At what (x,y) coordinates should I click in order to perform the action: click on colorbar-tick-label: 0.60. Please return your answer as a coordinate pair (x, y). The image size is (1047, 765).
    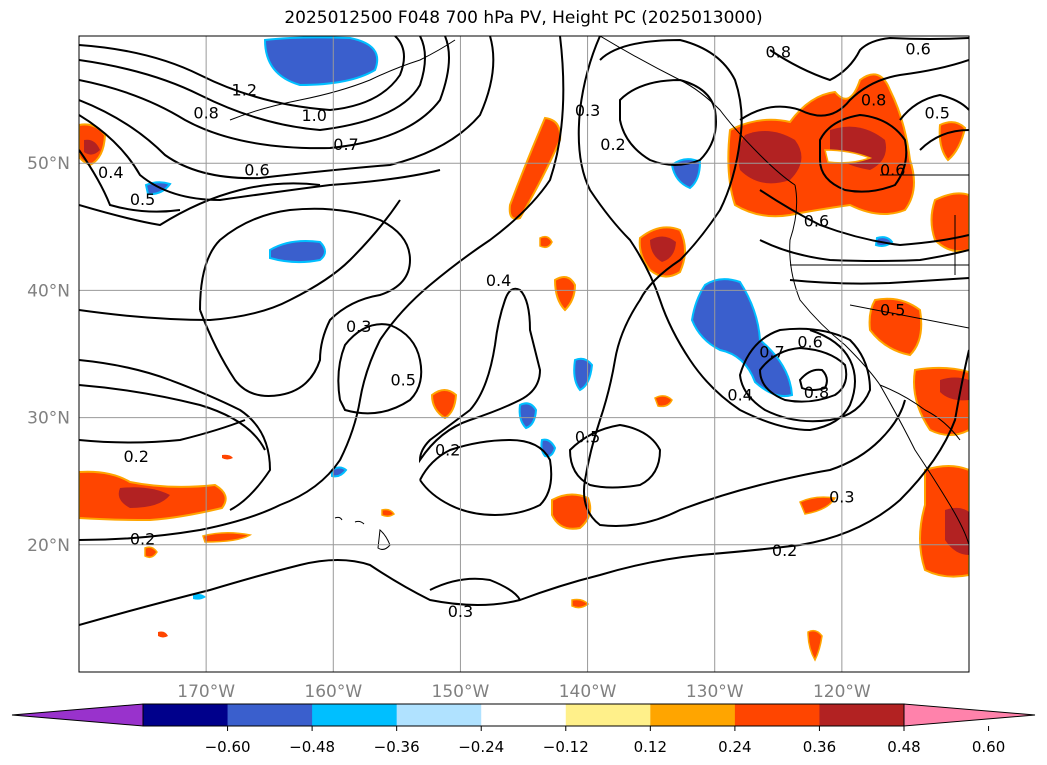
    Looking at the image, I should click on (988, 747).